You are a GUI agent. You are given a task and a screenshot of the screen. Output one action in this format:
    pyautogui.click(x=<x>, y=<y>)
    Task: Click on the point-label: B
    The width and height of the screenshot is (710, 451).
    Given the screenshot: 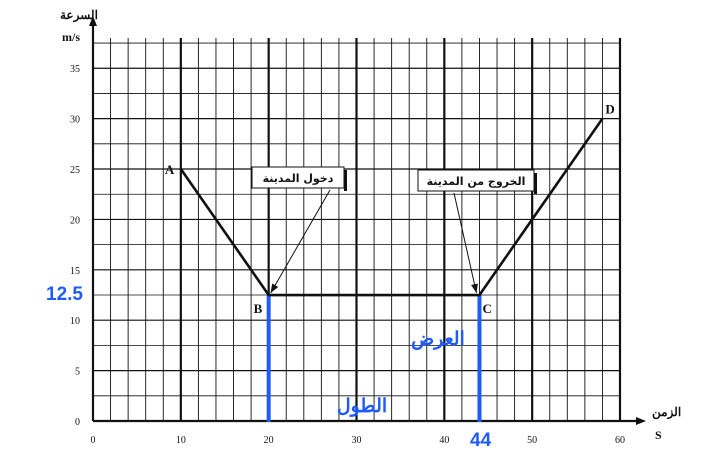 What is the action you would take?
    pyautogui.click(x=258, y=308)
    